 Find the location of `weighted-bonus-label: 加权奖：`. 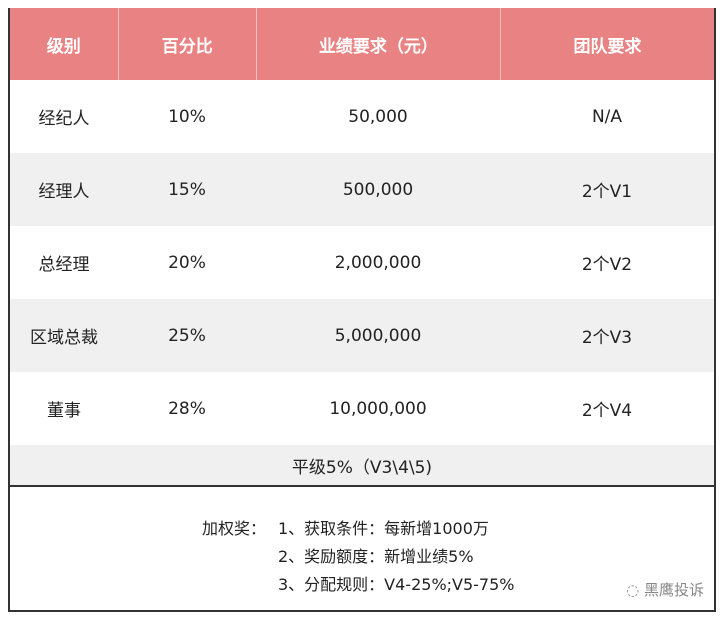

weighted-bonus-label: 加权奖： is located at coordinates (234, 528).